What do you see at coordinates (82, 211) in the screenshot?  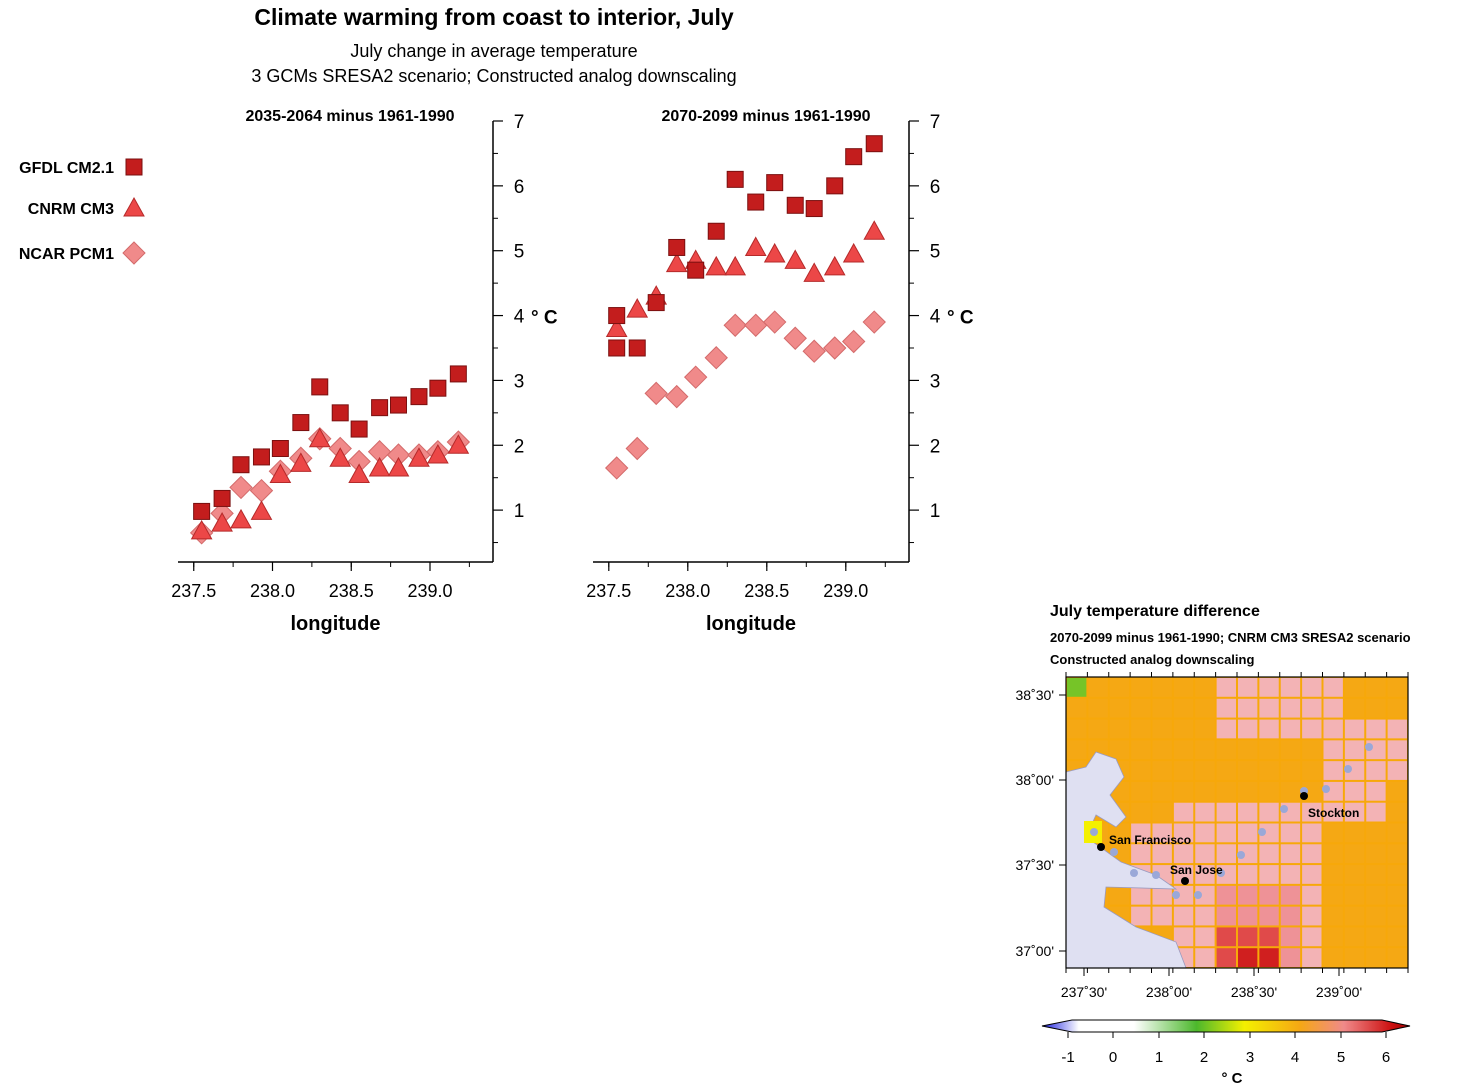 I see `legend: GFDL CM2.1 CNRM CM3 NCAR PCM1` at bounding box center [82, 211].